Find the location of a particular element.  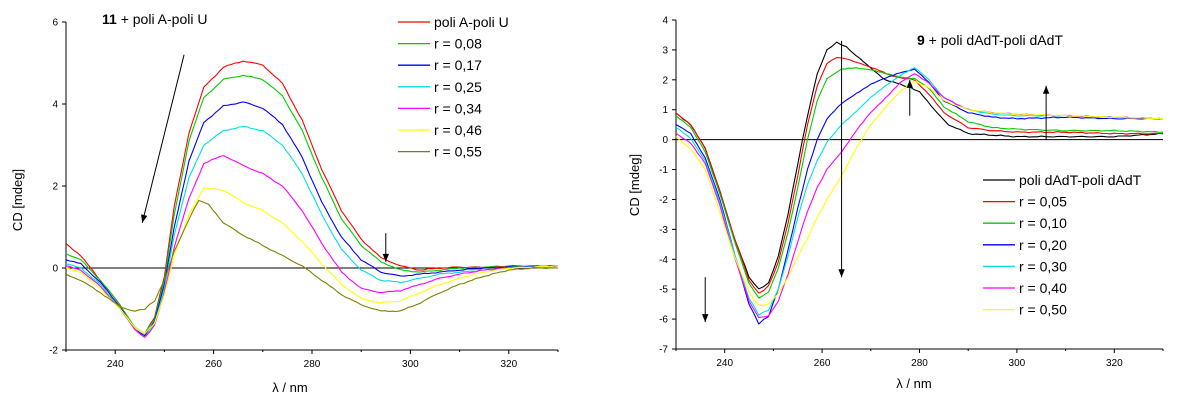

legend-label: poli dAdT-poli dAdT is located at coordinates (1080, 180).